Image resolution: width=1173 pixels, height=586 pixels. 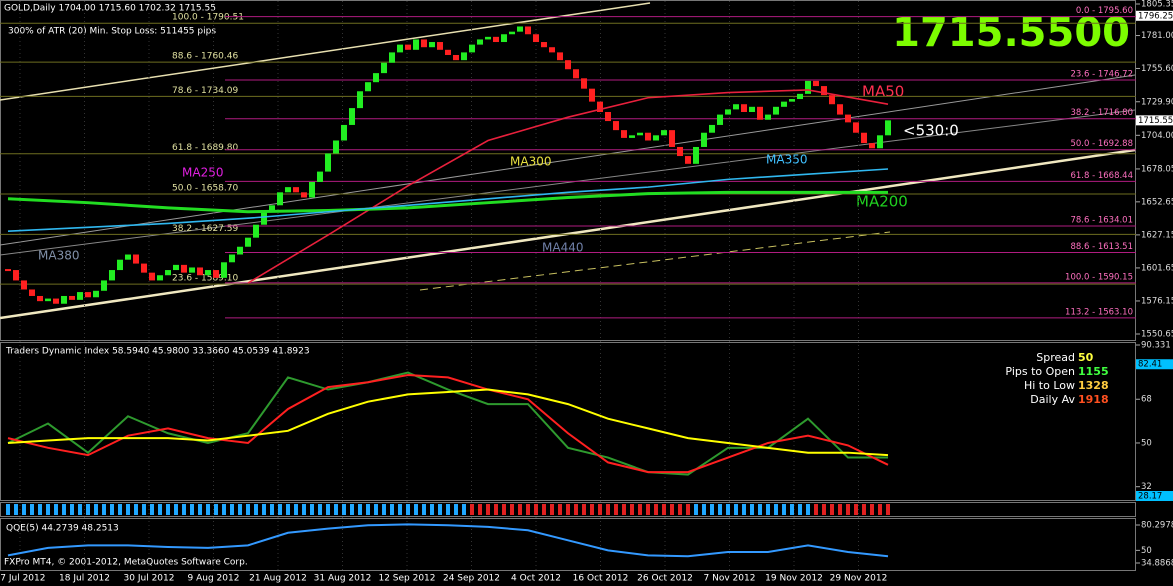 I want to click on x-tick-label: 12 Sep 2012, so click(x=406, y=579).